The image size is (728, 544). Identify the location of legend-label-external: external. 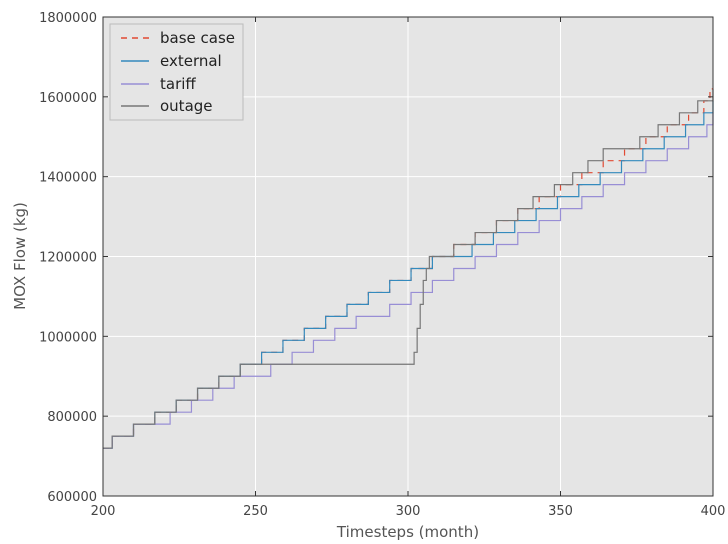
(191, 61).